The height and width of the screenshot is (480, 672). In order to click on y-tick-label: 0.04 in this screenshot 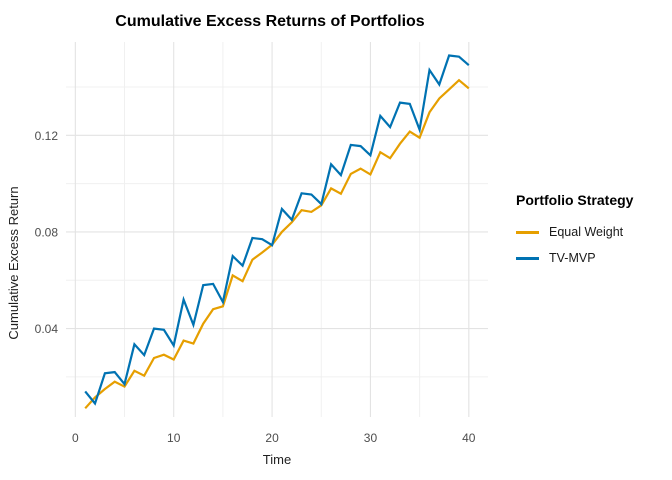, I will do `click(47, 329)`.